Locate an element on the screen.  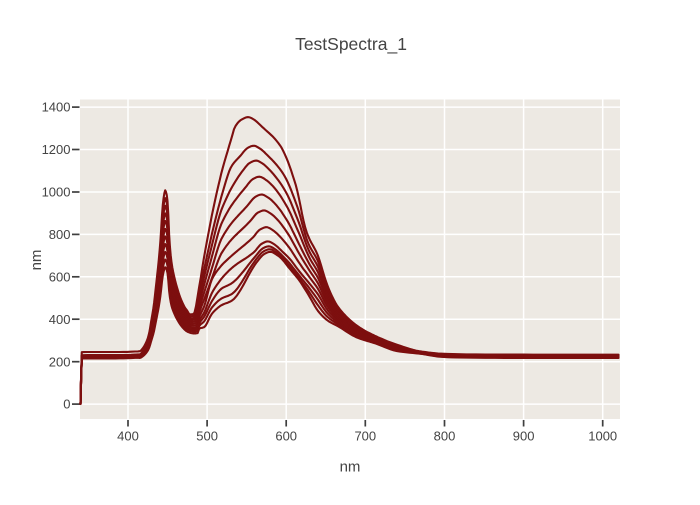
svg-text: 1200 is located at coordinates (56, 149).